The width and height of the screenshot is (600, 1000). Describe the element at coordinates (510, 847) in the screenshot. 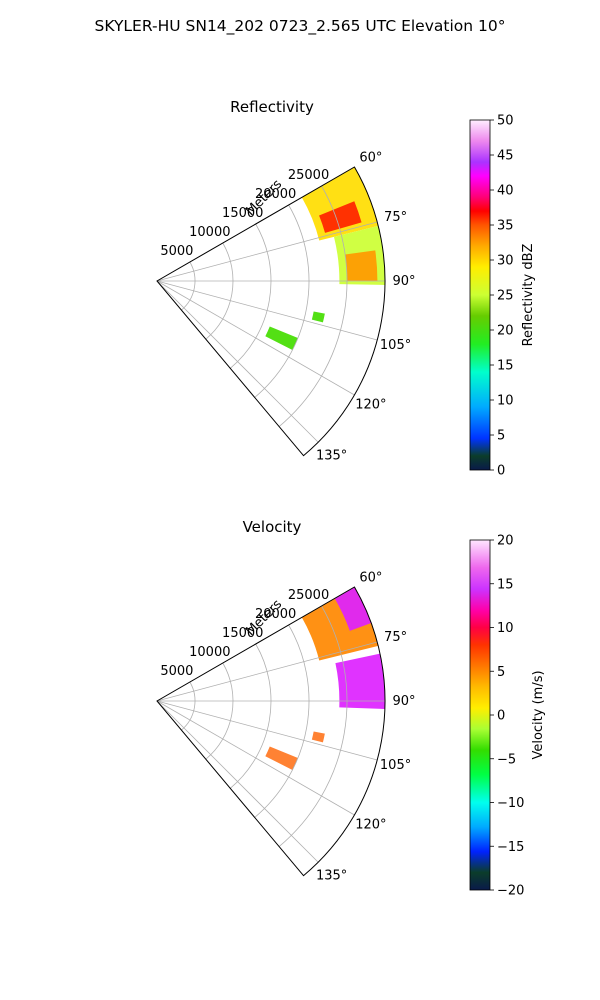

I see `colorbar-tick-label: −15` at that location.